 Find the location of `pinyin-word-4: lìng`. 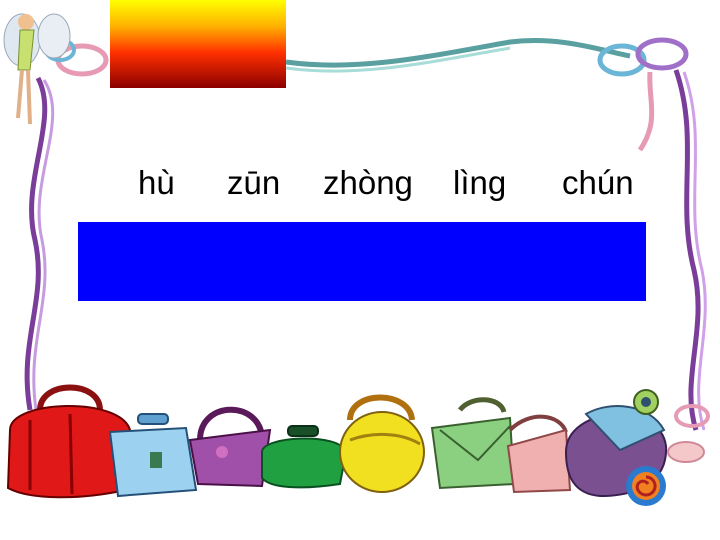

pinyin-word-4: lìng is located at coordinates (480, 182).